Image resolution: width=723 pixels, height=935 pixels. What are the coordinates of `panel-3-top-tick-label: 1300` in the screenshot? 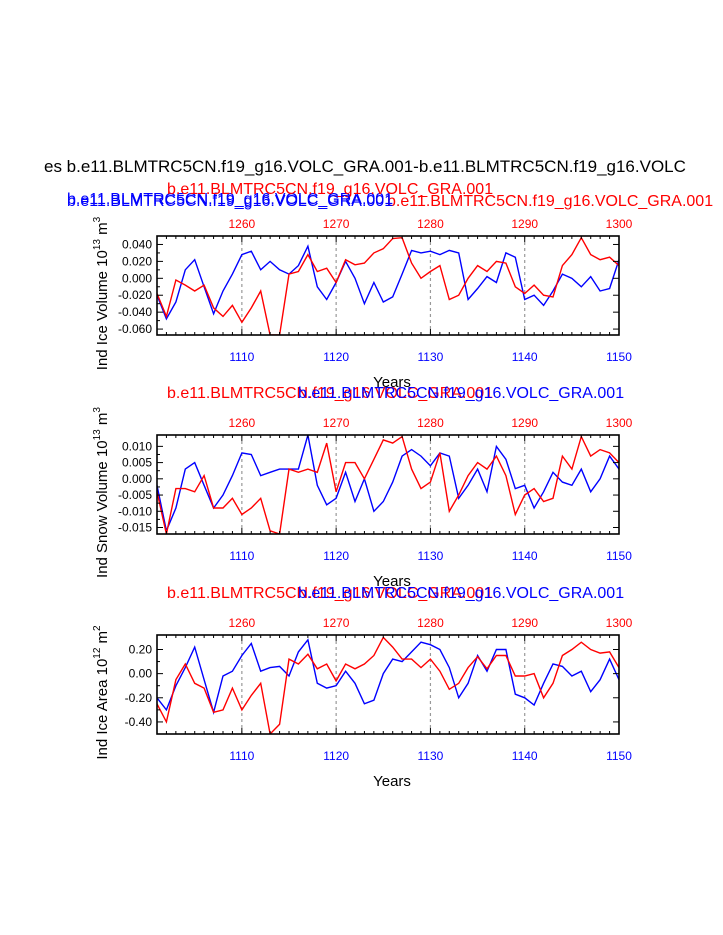 It's located at (619, 623).